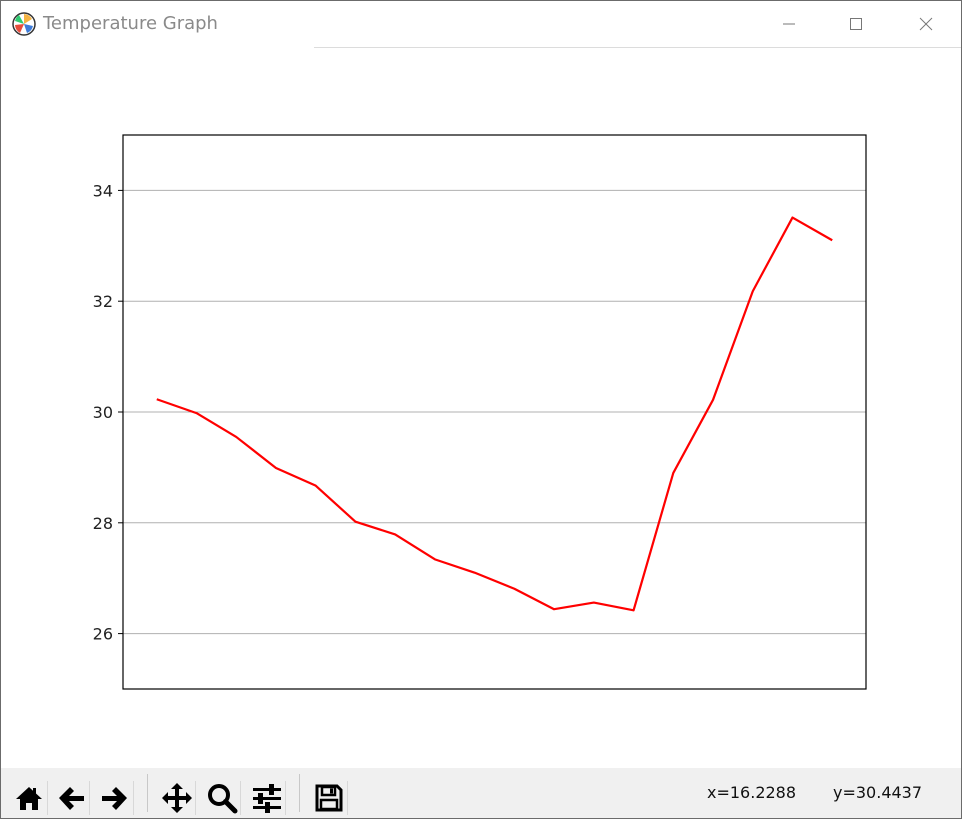  I want to click on window-title: Temperature Graph, so click(130, 23).